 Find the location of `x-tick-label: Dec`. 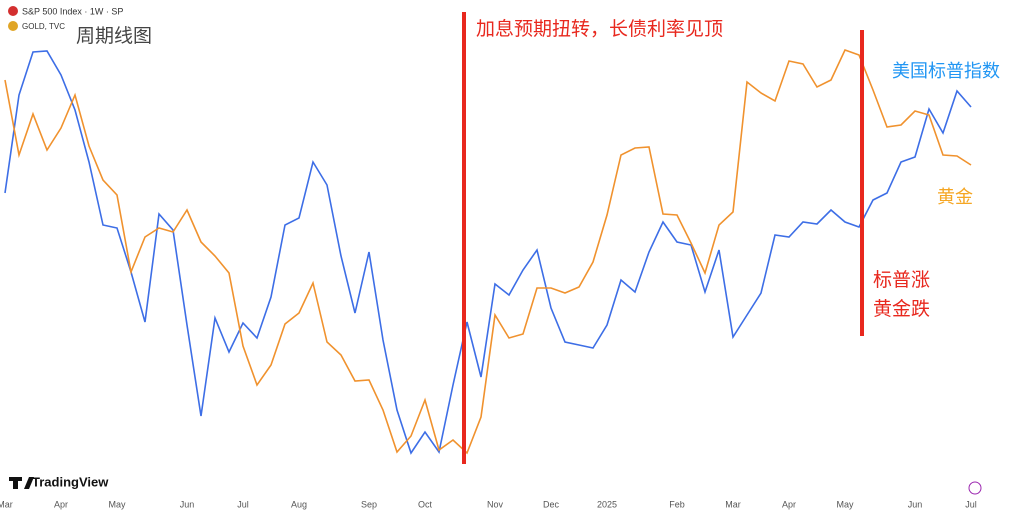

x-tick-label: Dec is located at coordinates (551, 504).